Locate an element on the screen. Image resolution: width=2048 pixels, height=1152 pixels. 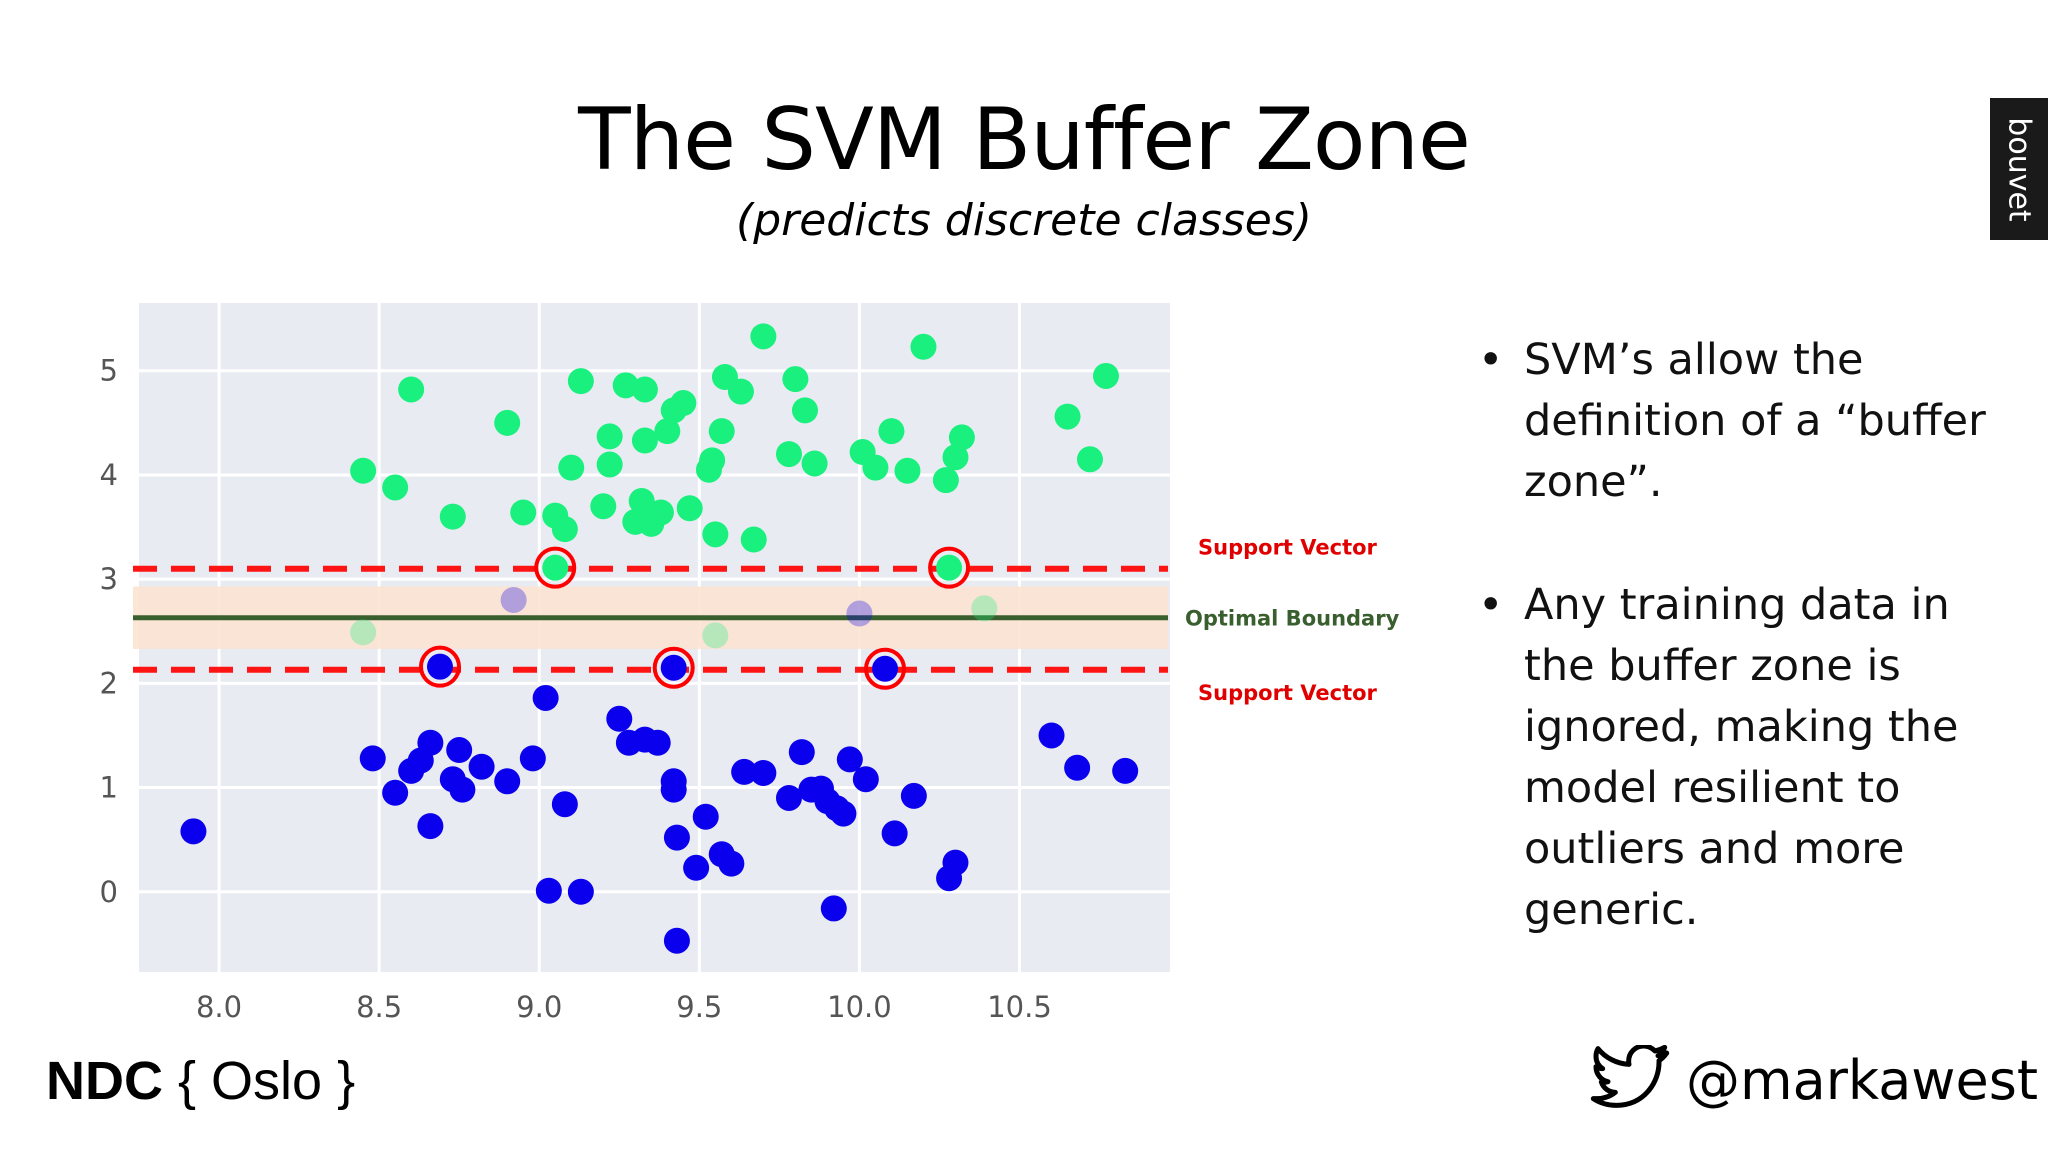
ndc-oslo-logo: NDC { Oslo } is located at coordinates (200, 1081).